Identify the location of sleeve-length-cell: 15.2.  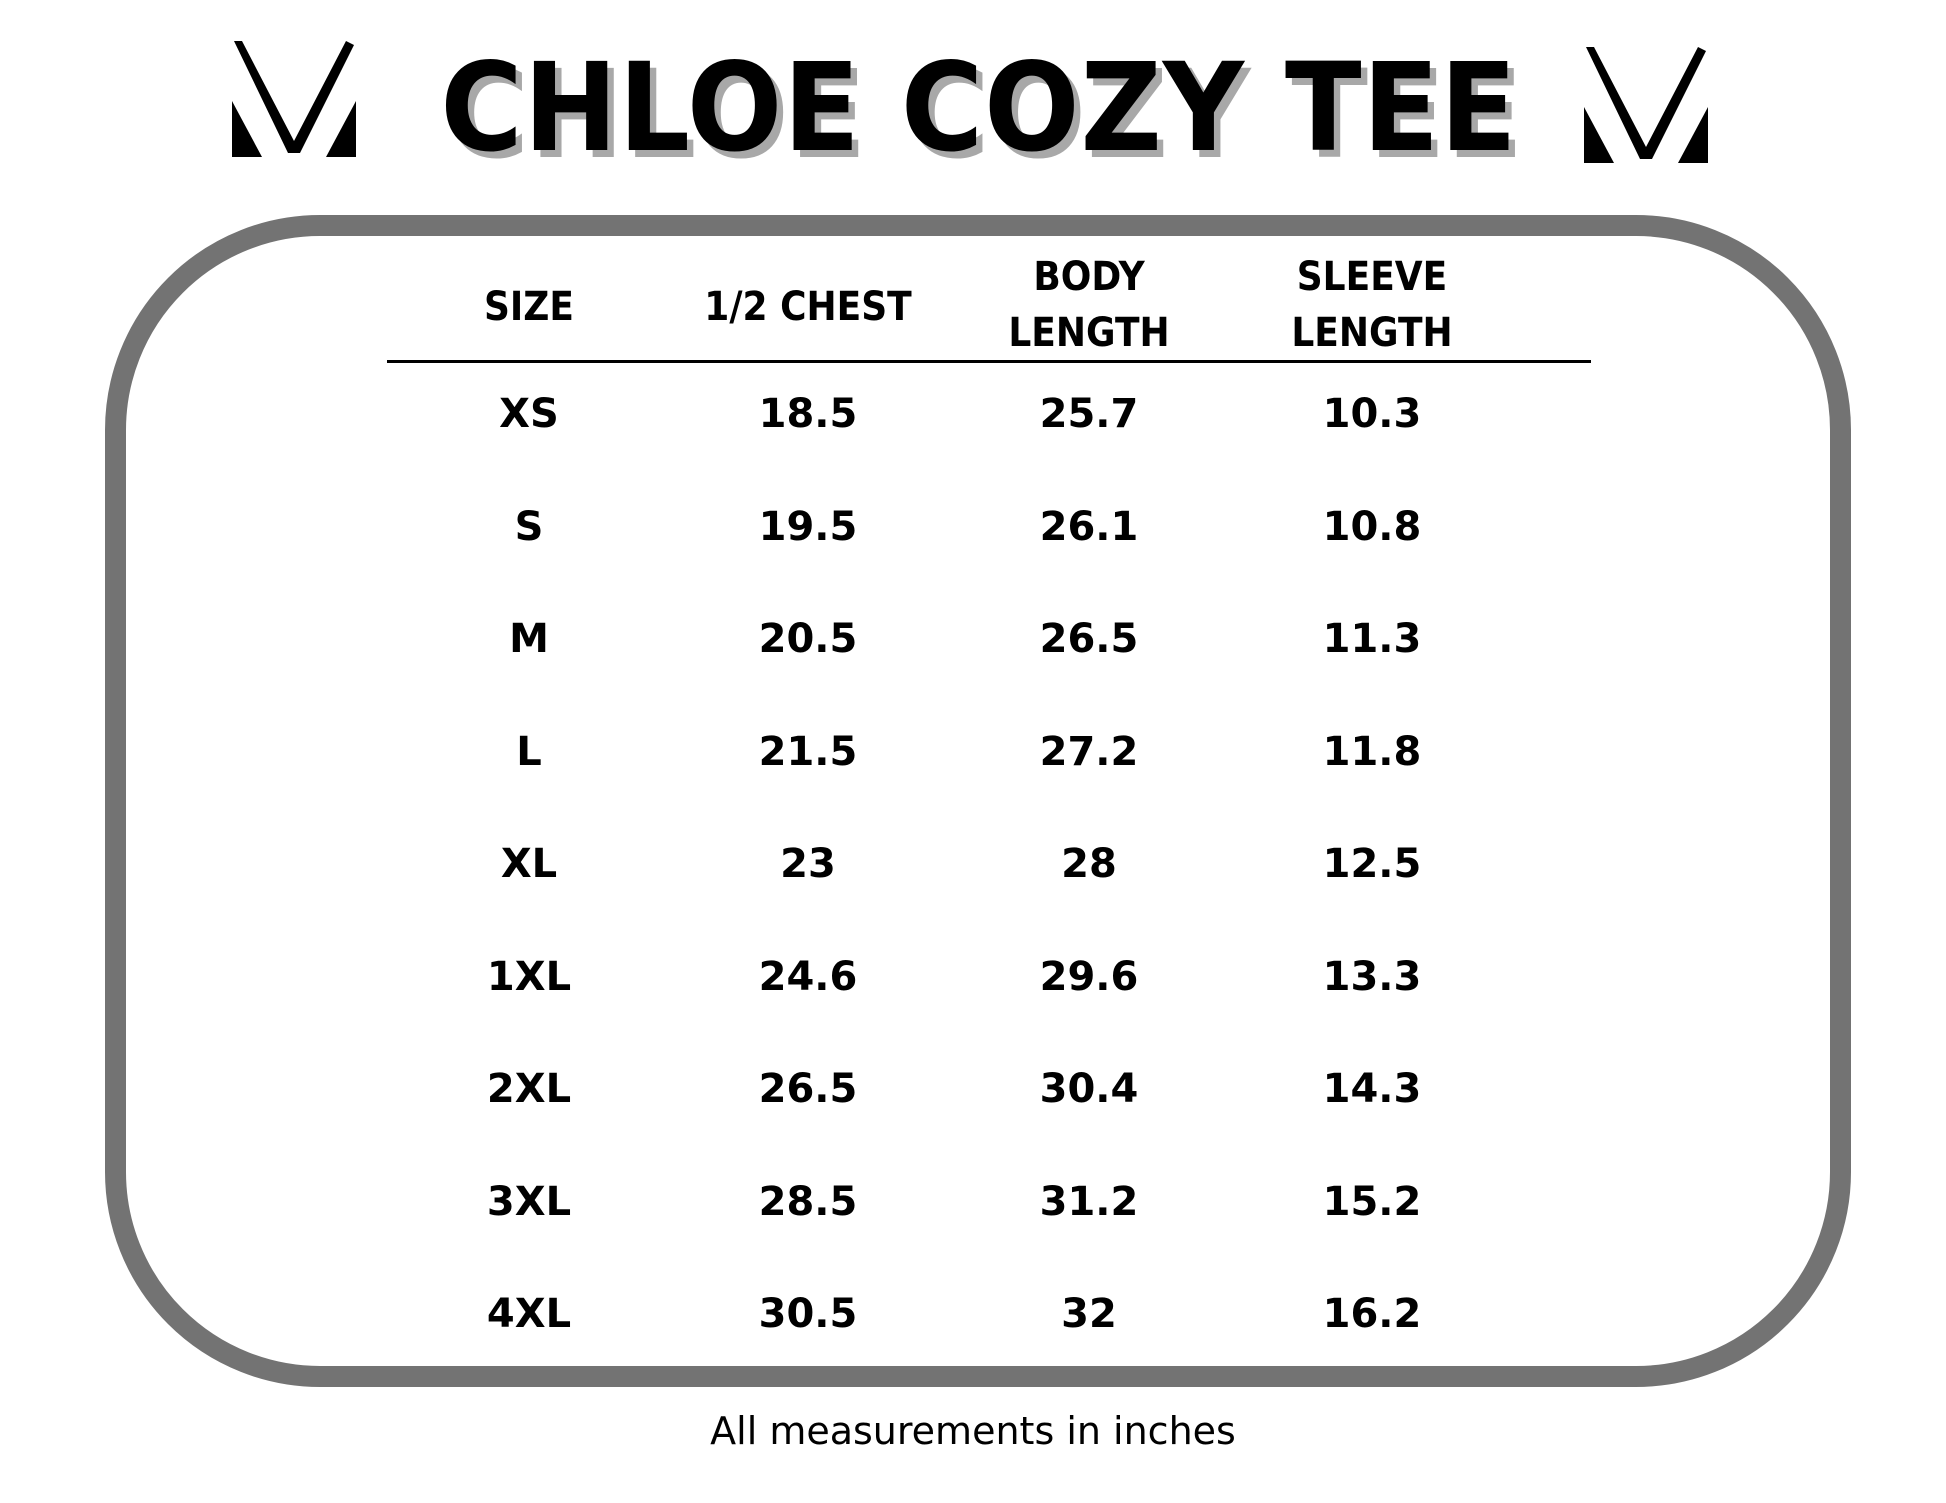
(1372, 1201).